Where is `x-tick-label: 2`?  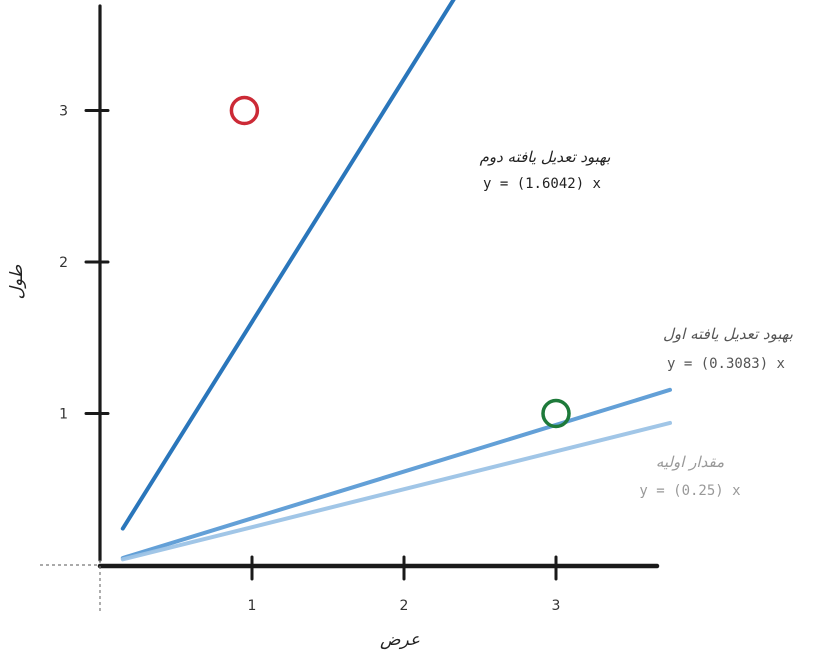
x-tick-label: 2 is located at coordinates (404, 606).